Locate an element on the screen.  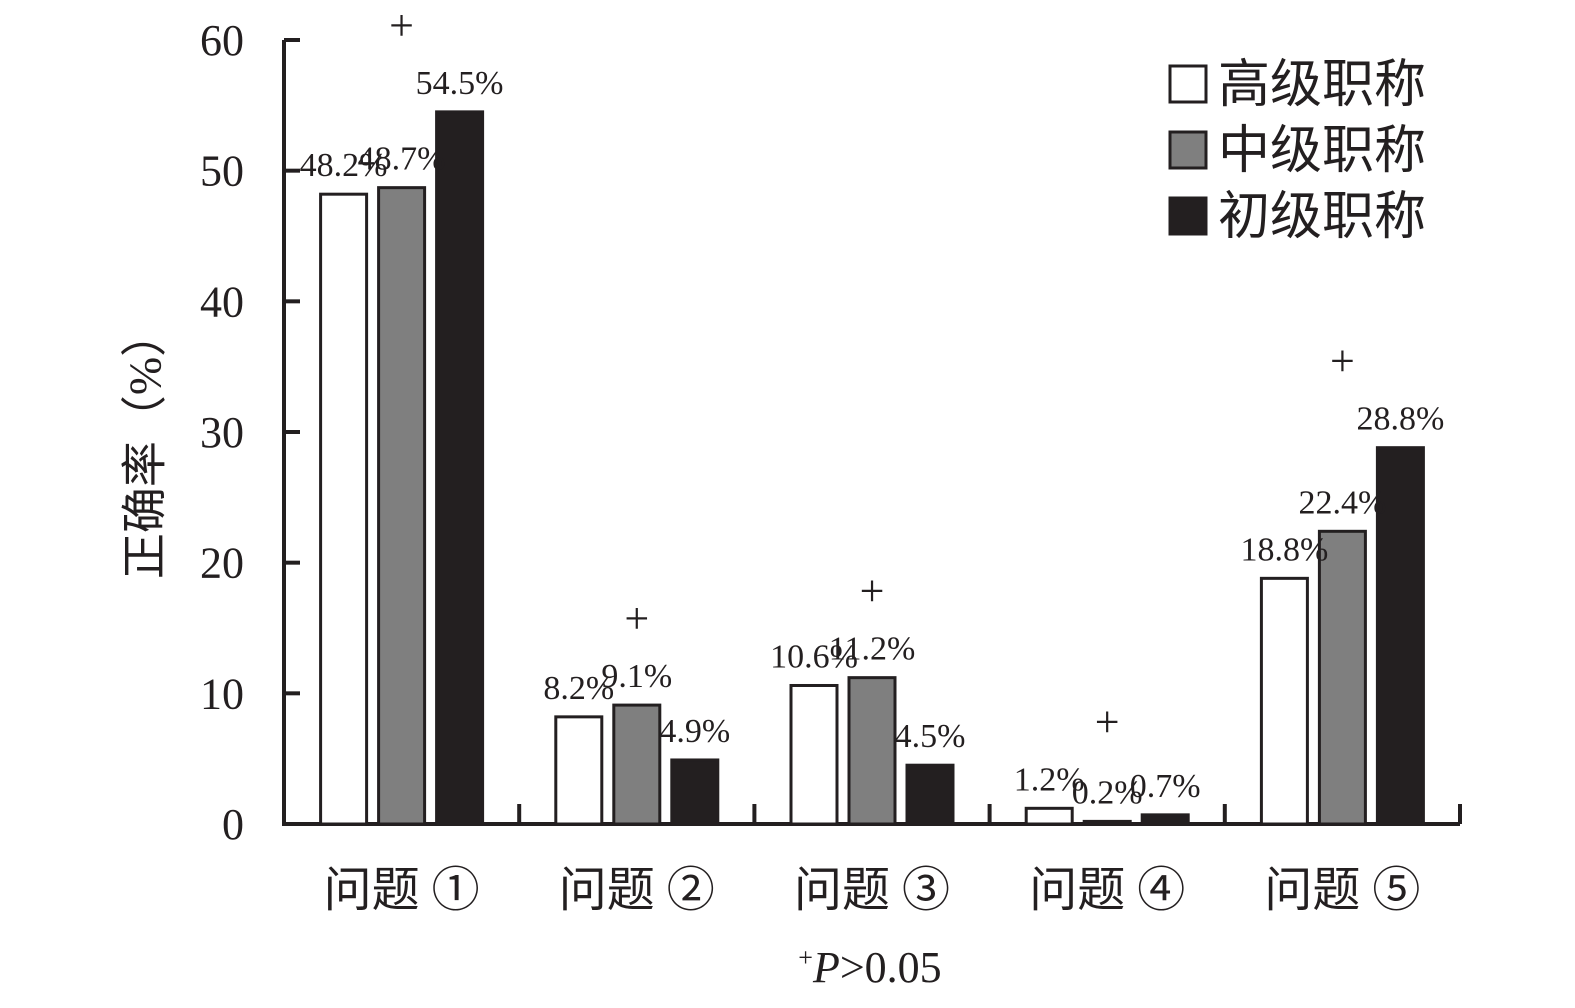
data-label: 1.2% is located at coordinates (1049, 779).